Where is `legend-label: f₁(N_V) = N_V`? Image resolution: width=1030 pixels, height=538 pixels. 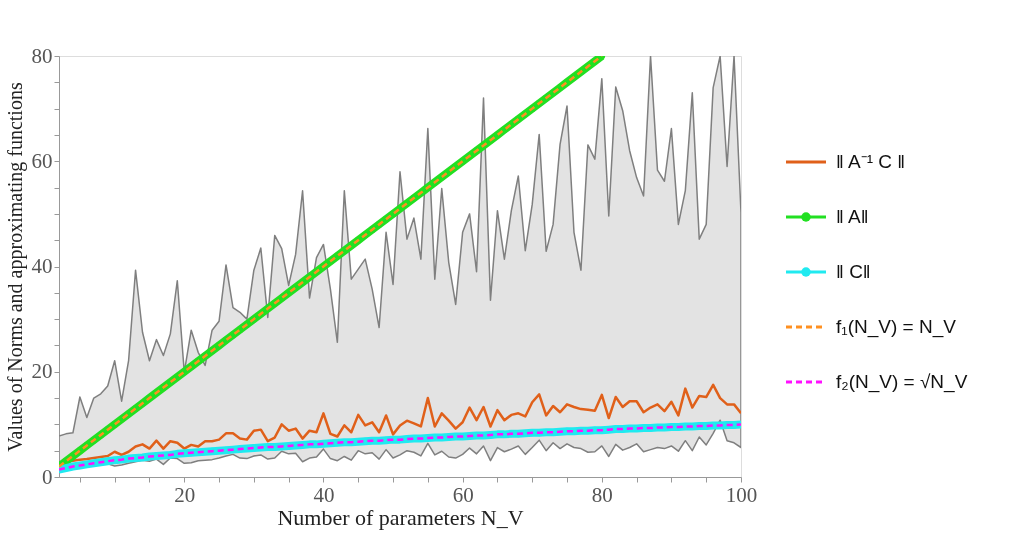 legend-label: f₁(N_V) = N_V is located at coordinates (896, 327).